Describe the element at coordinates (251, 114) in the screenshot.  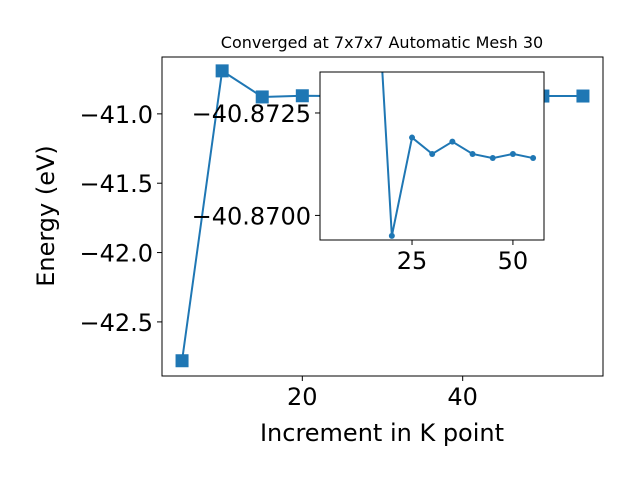
I see `y-tick-label: −40.8725` at that location.